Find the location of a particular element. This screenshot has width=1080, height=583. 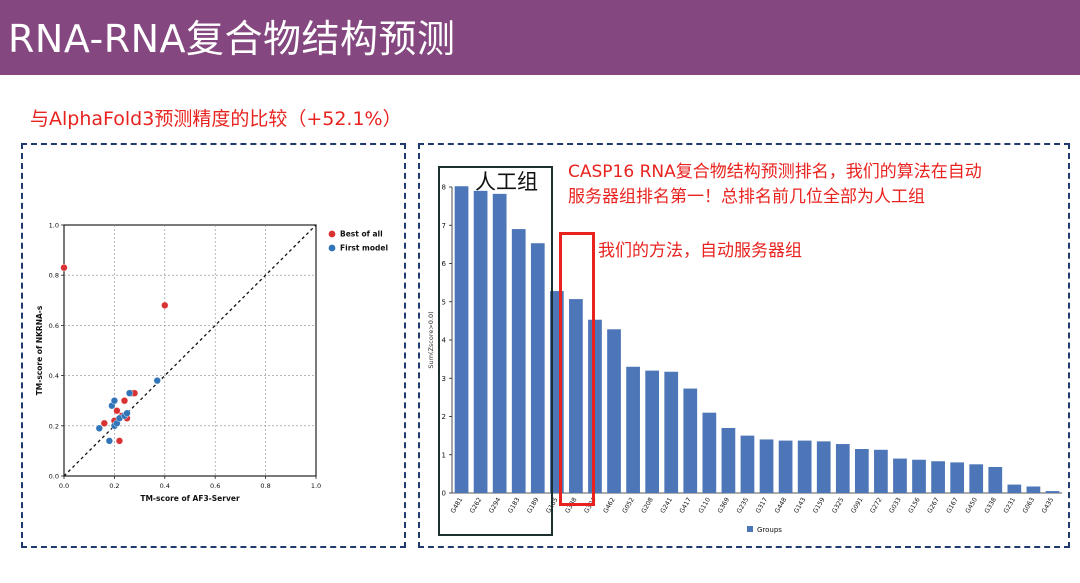

ranking-annotation-line1: CASP16 RNA复合物结构预测排名，我们的算法在自动 is located at coordinates (775, 172).